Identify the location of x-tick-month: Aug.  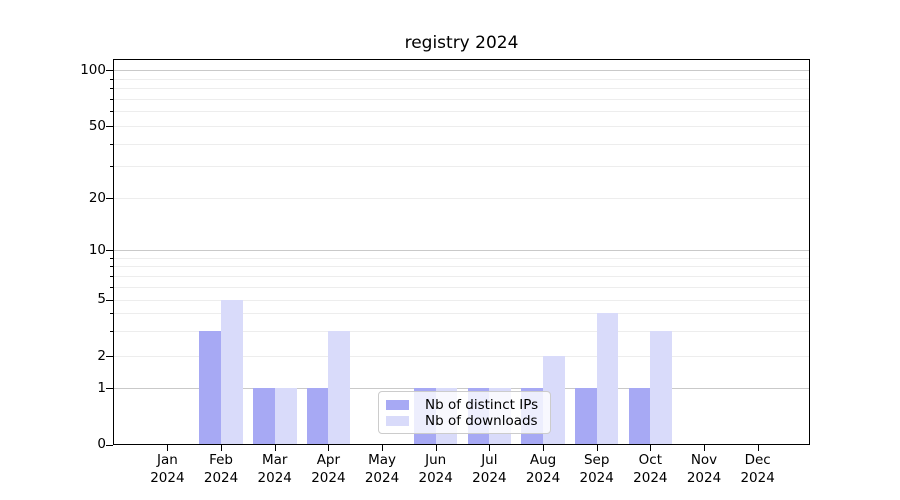
(543, 460).